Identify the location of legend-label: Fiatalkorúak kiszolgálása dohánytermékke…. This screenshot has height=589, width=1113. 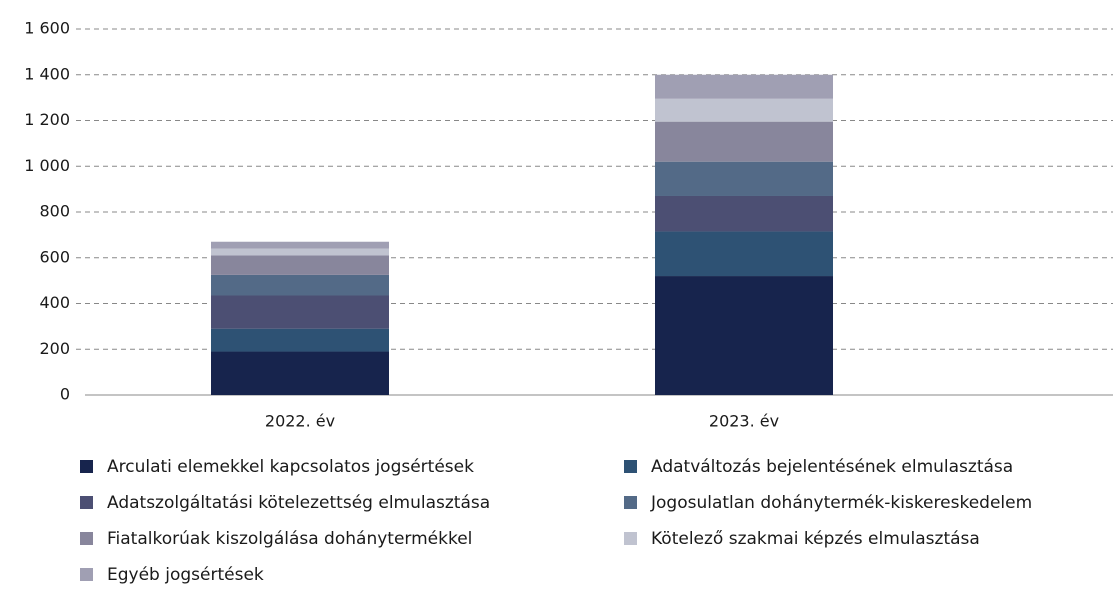
(289, 539).